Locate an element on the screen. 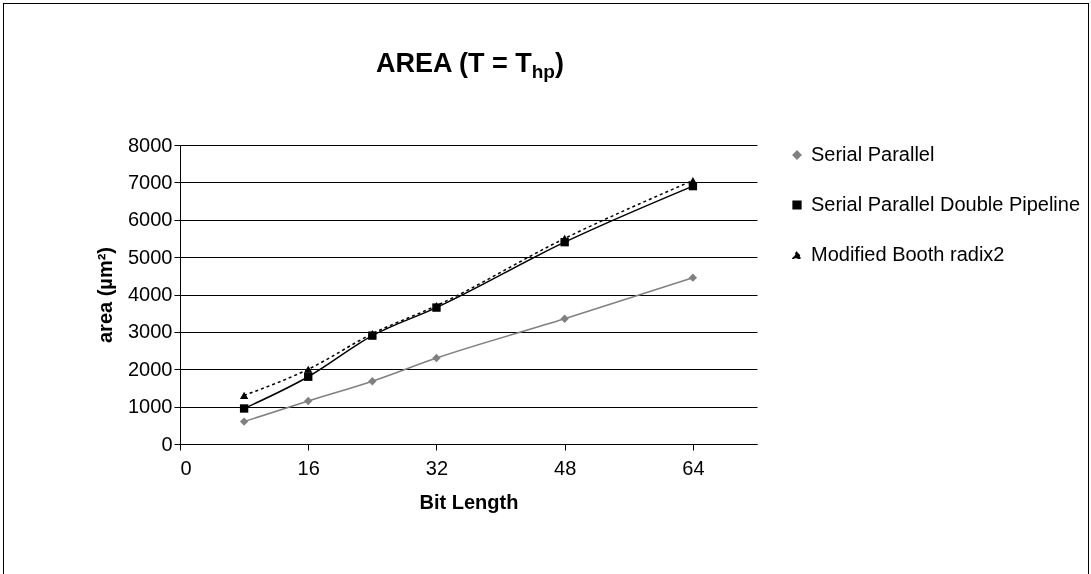  legend-label: Serial Parallel is located at coordinates (873, 154).